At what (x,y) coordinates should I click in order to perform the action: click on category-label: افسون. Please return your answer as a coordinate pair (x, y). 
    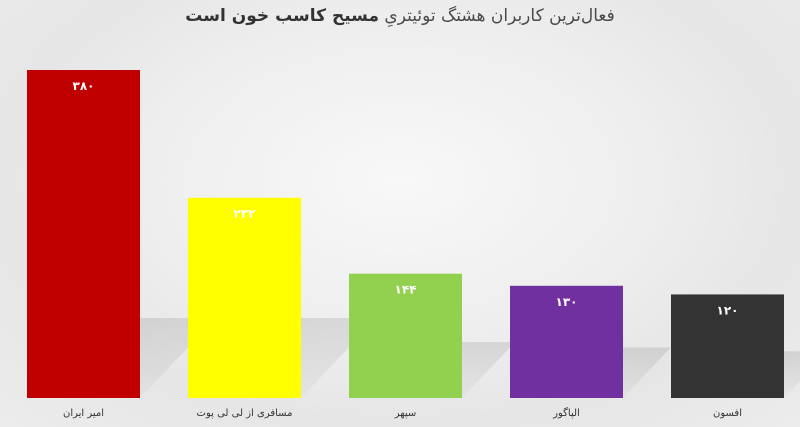
    Looking at the image, I should click on (727, 413).